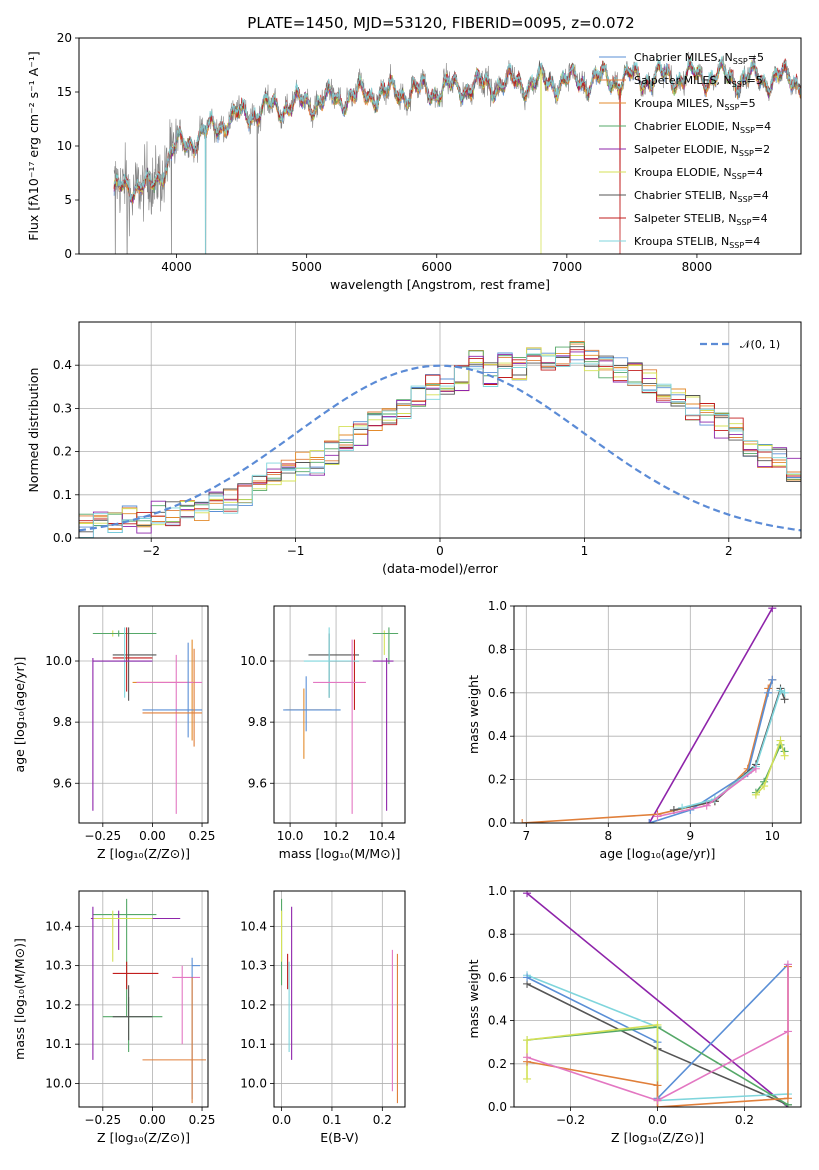  Describe the element at coordinates (19, 715) in the screenshot. I see `y-axis-label: age [log₁₀(age/yr)]` at that location.